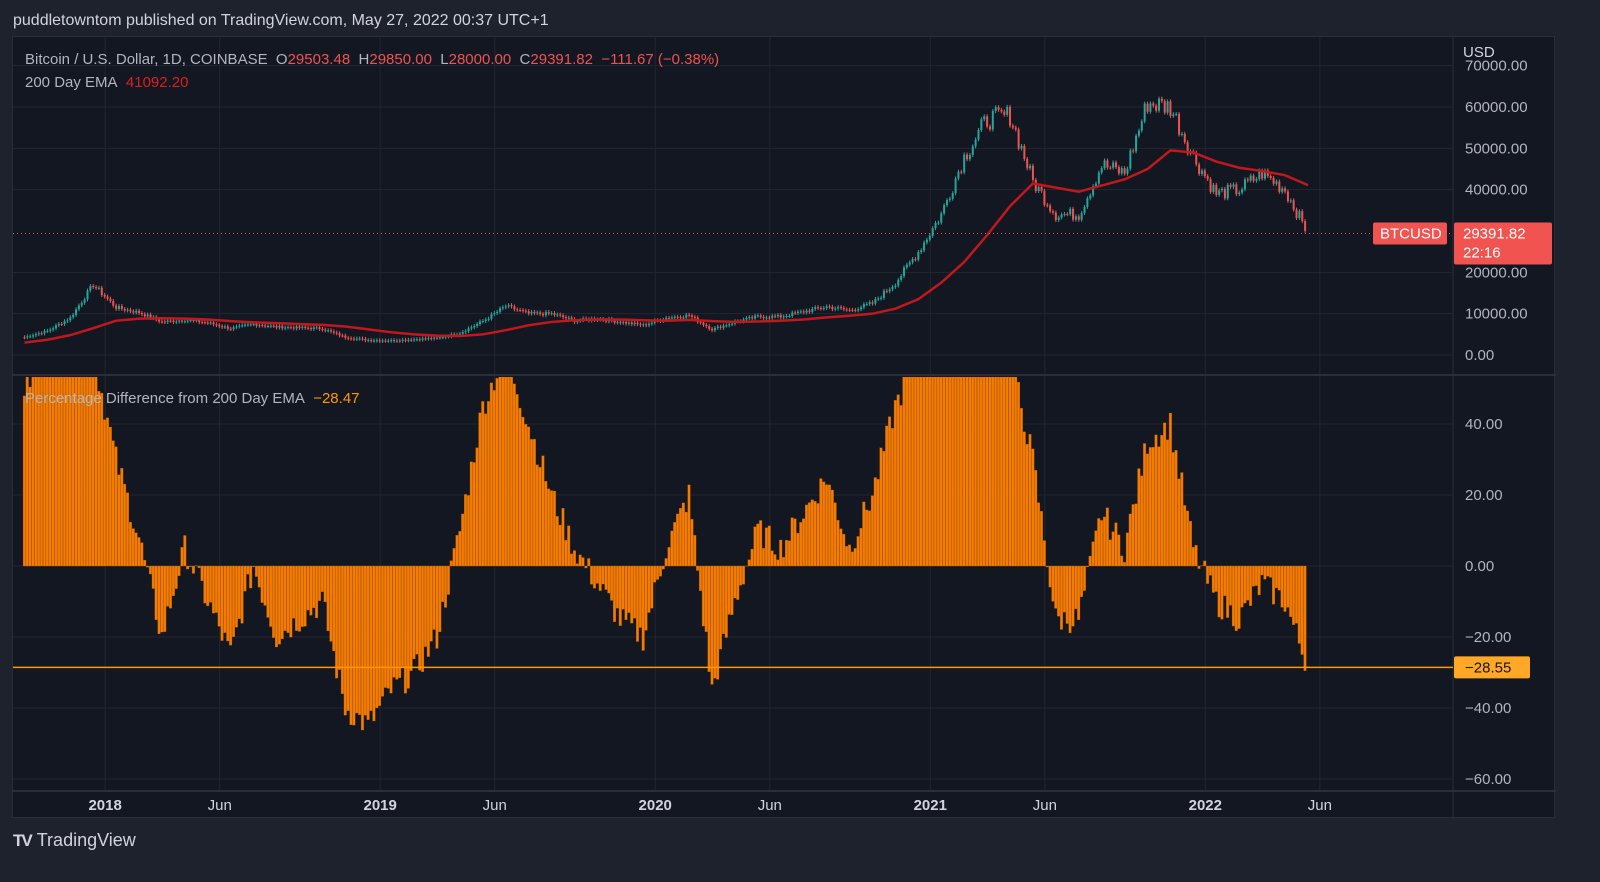 The height and width of the screenshot is (882, 1600). I want to click on indicator-tick-label: 0.00, so click(1479, 566).